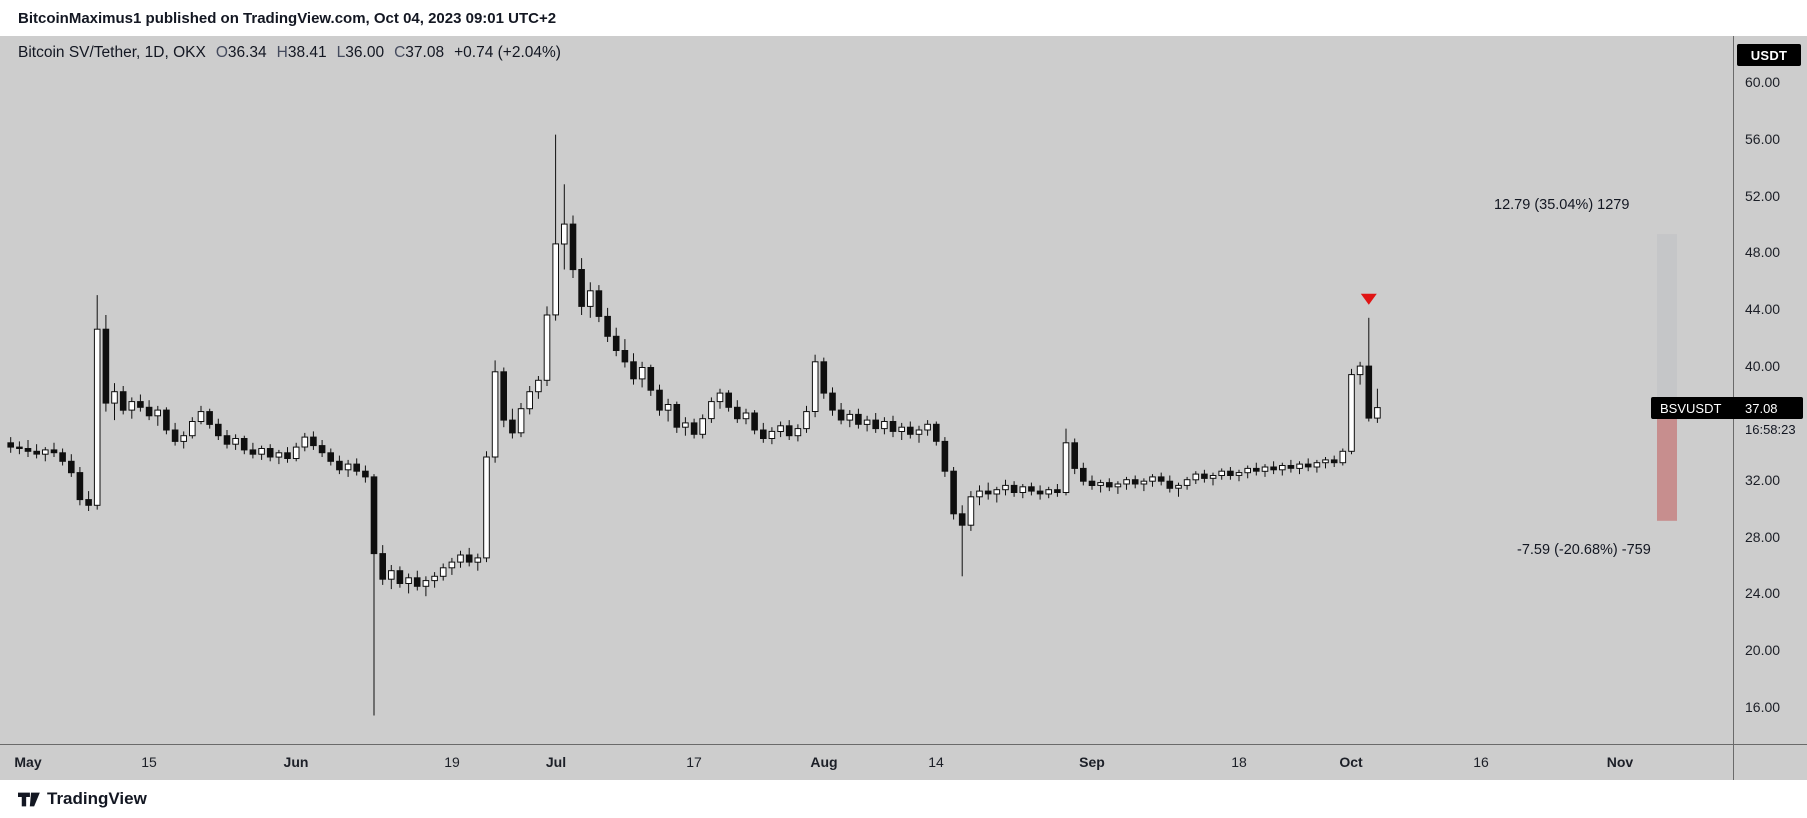 The height and width of the screenshot is (818, 1807). I want to click on tradingview-logo-icon, so click(29, 799).